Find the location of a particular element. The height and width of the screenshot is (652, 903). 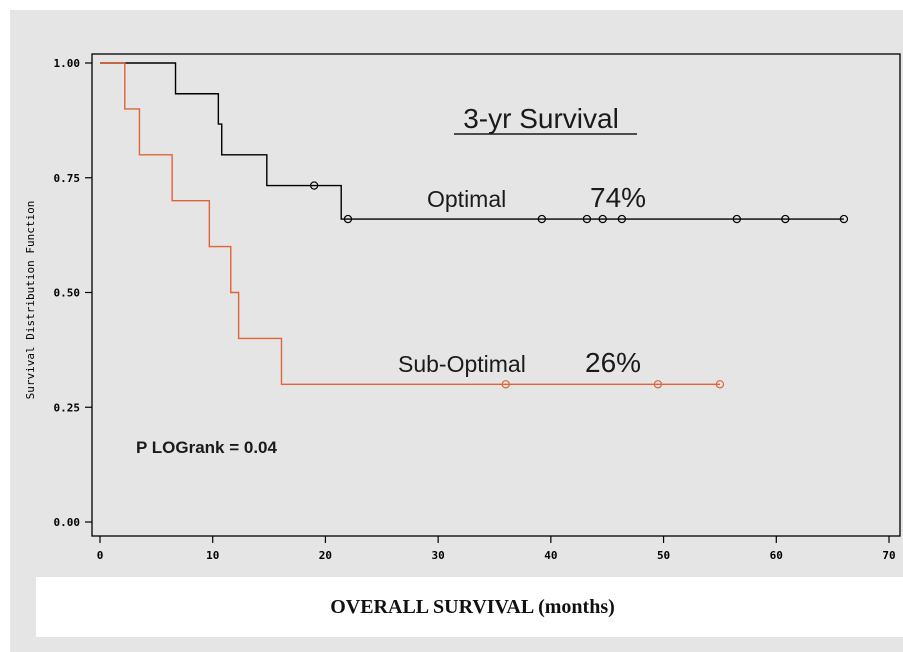

series-rate-suboptimal: 26% is located at coordinates (613, 362).